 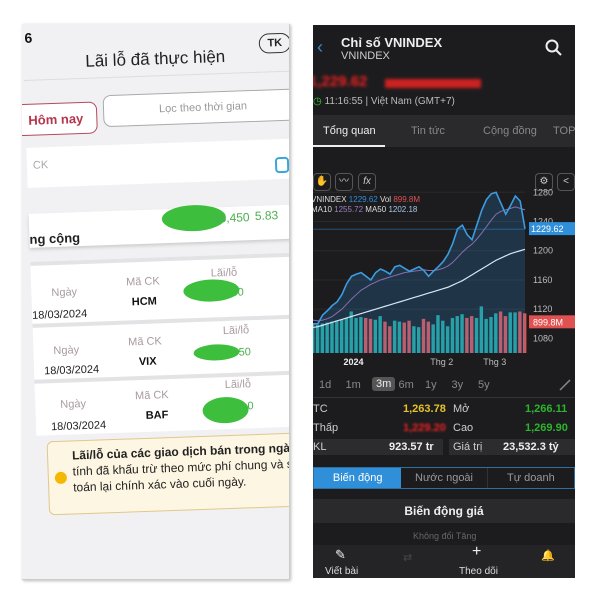 What do you see at coordinates (543, 192) in the screenshot?
I see `y-tick-label: 1280` at bounding box center [543, 192].